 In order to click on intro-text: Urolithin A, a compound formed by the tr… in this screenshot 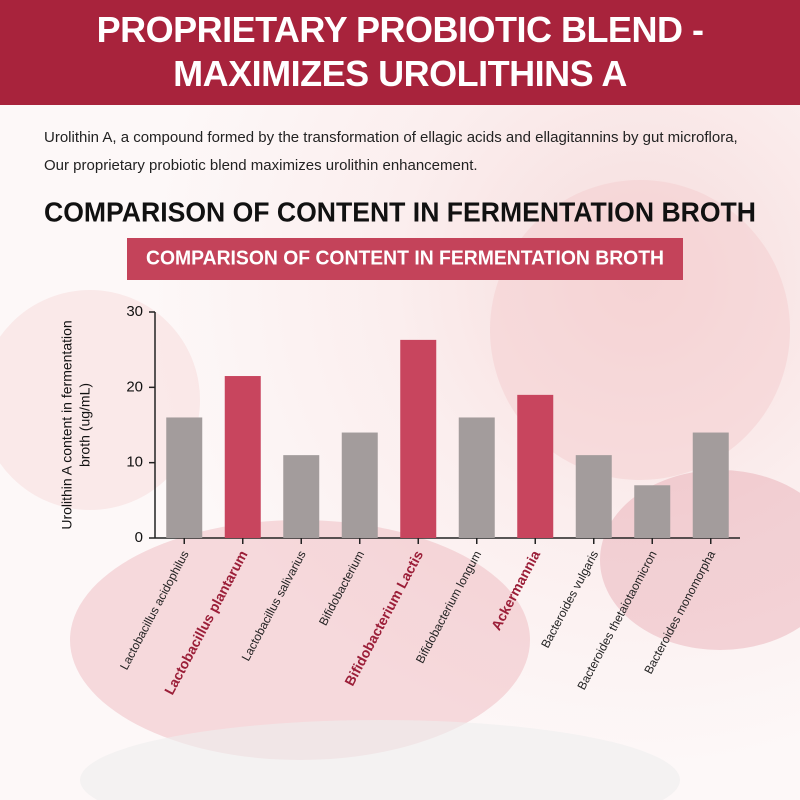, I will do `click(391, 151)`.